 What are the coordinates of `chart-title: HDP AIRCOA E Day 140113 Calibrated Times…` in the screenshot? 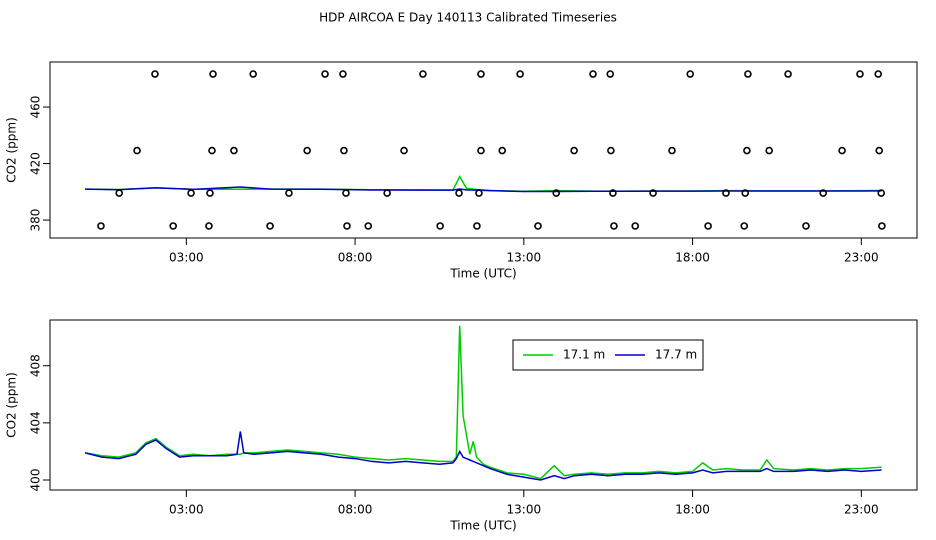 It's located at (468, 18).